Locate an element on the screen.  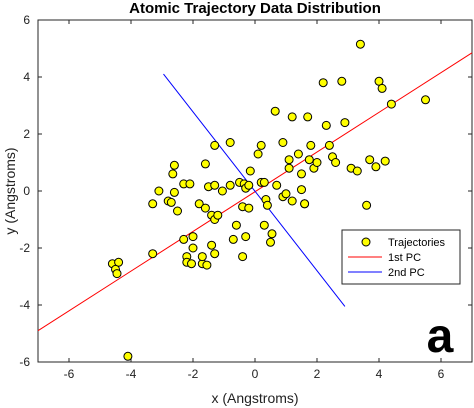
chart-title: Atomic Trajectory Data Distribution is located at coordinates (255, 8).